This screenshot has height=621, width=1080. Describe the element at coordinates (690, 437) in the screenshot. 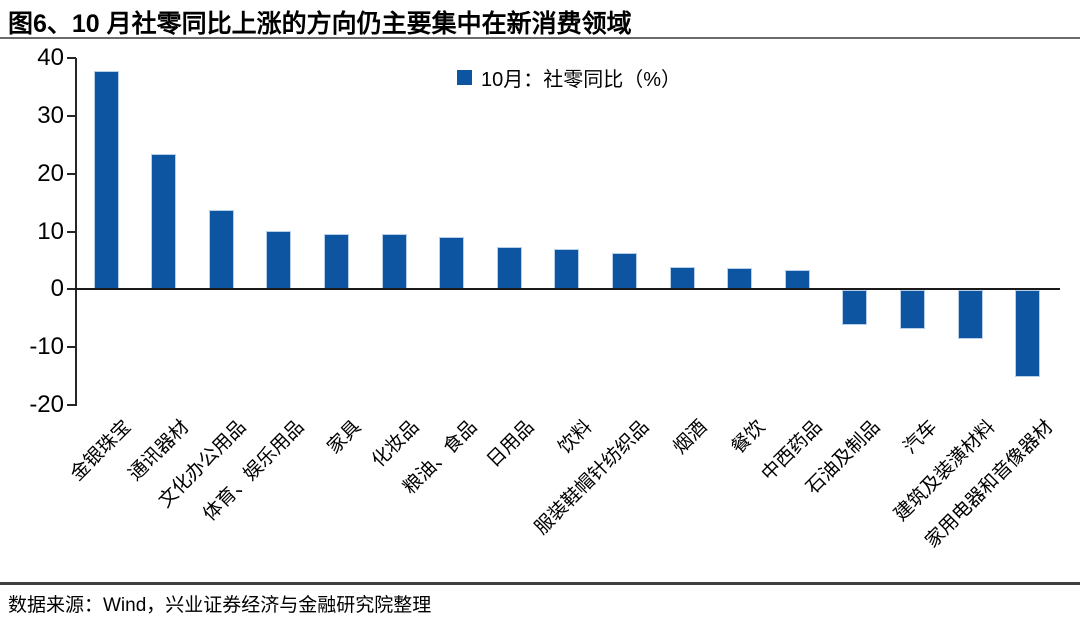

I see `category-label: 烟酒` at that location.